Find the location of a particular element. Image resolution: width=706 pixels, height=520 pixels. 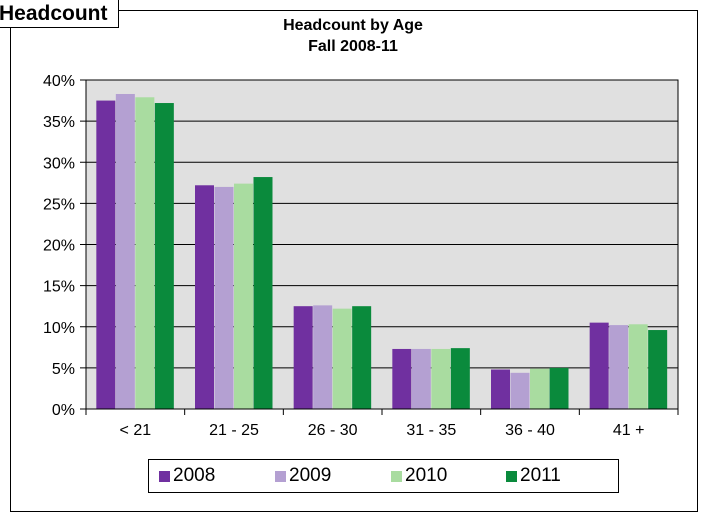

y-tick-label: 35% is located at coordinates (59, 122).